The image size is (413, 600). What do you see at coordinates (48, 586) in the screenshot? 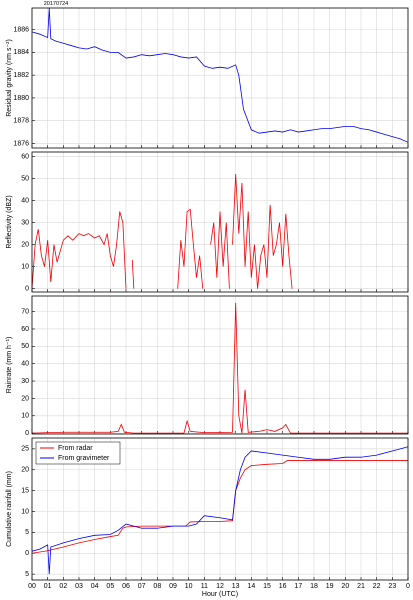
I see `x-tick-label: 01` at bounding box center [48, 586].